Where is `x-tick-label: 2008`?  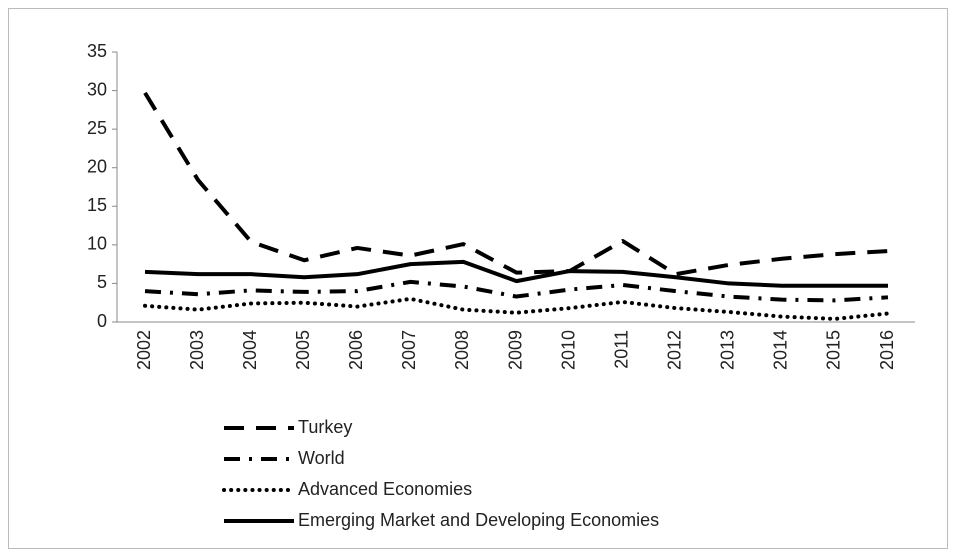 x-tick-label: 2008 is located at coordinates (462, 350).